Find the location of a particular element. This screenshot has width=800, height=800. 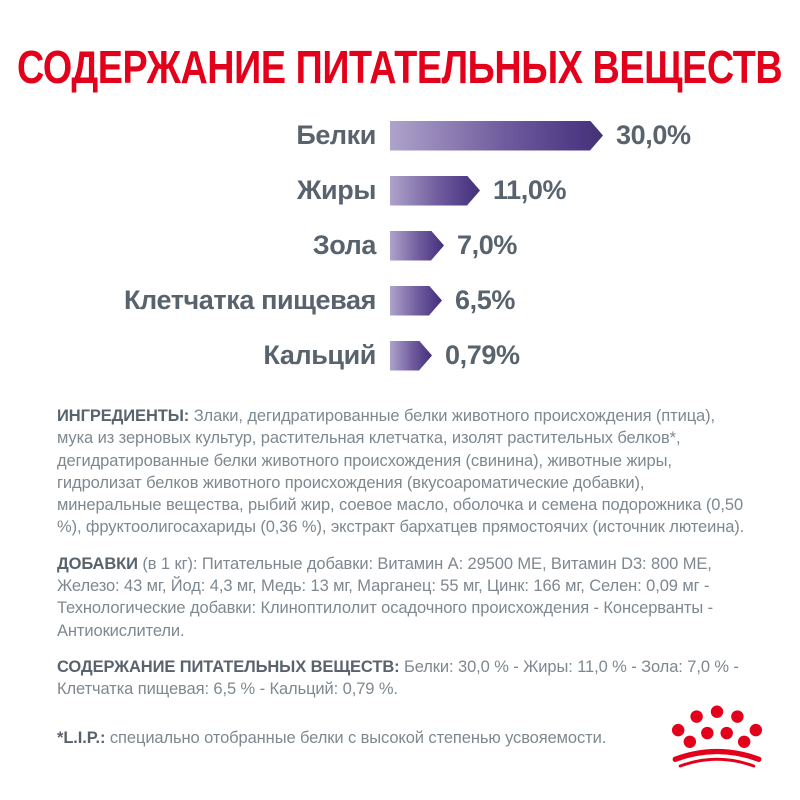

lip-footnote-heading: *L.I.P.: is located at coordinates (81, 737).